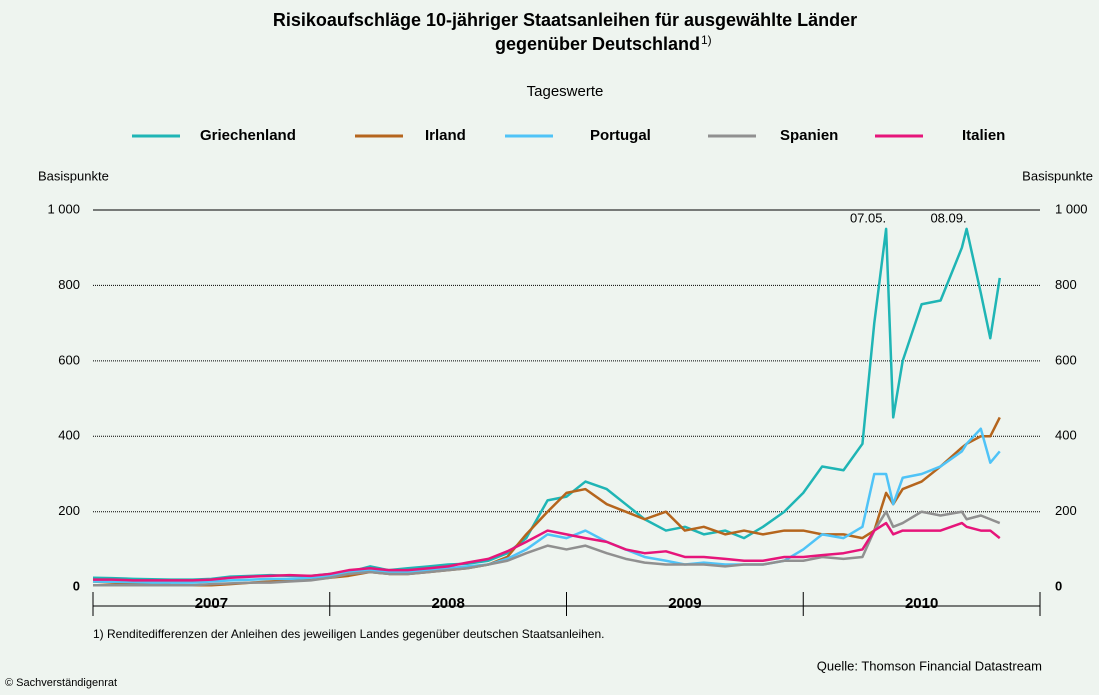 The height and width of the screenshot is (695, 1099). Describe the element at coordinates (684, 603) in the screenshot. I see `x-tick-label: 2009` at that location.